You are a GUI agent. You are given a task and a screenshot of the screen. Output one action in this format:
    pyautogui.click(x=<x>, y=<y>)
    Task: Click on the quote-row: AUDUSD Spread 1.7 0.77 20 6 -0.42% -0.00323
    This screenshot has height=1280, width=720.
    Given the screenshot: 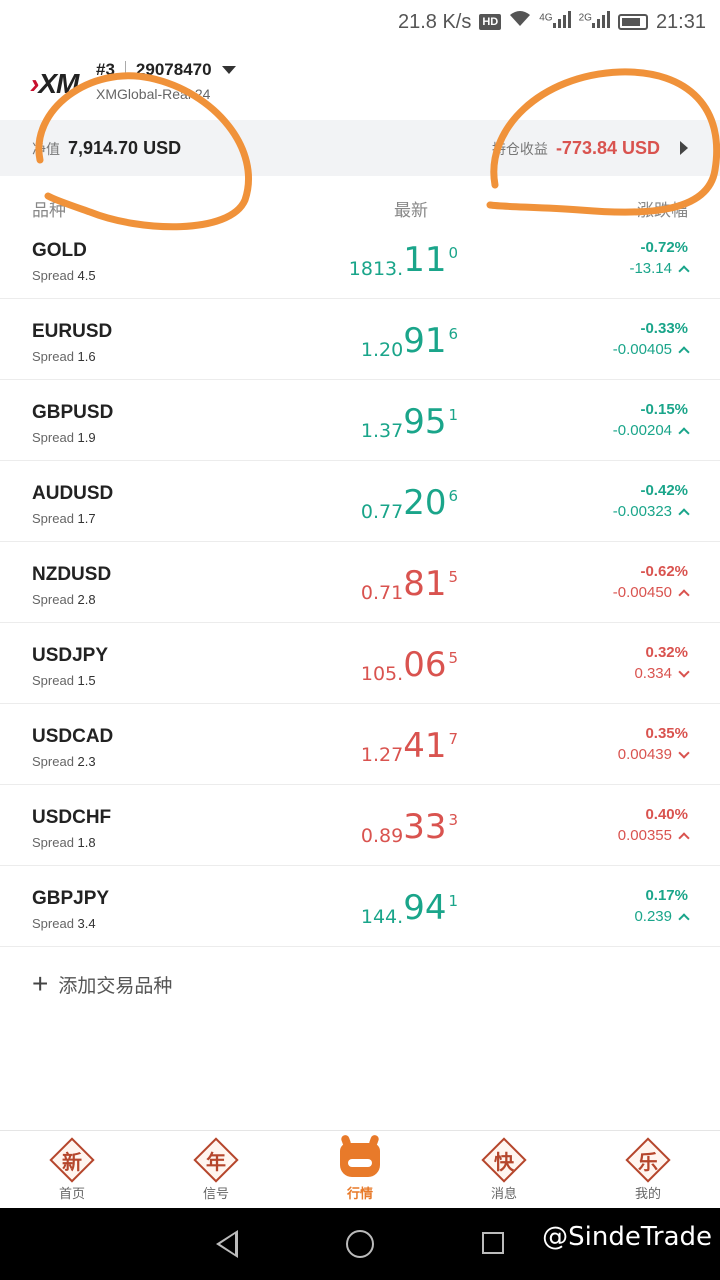 What is the action you would take?
    pyautogui.click(x=360, y=501)
    